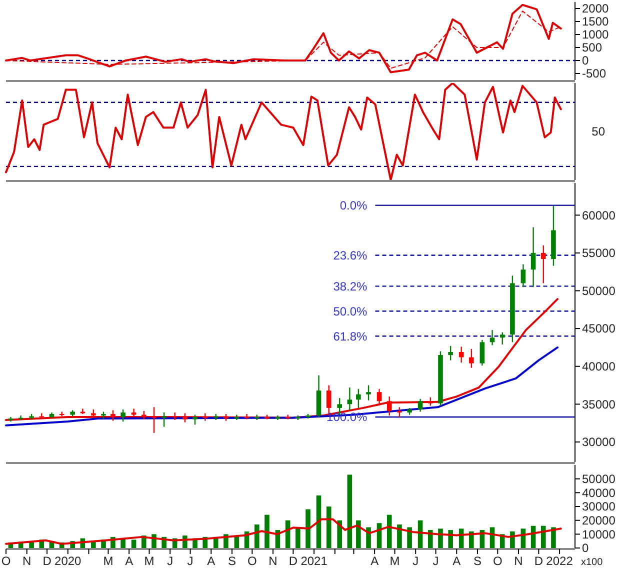 The width and height of the screenshot is (622, 570). What do you see at coordinates (560, 561) in the screenshot?
I see `x-tick-label: 2022` at bounding box center [560, 561].